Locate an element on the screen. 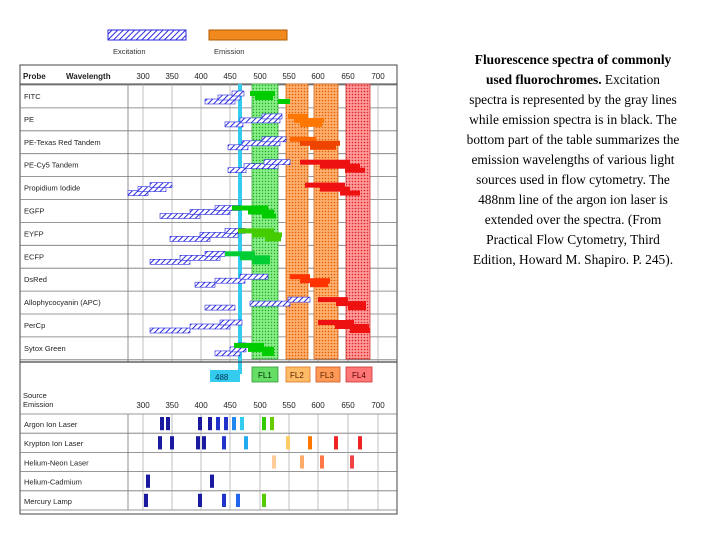  probe-label: PerCp is located at coordinates (34, 325).